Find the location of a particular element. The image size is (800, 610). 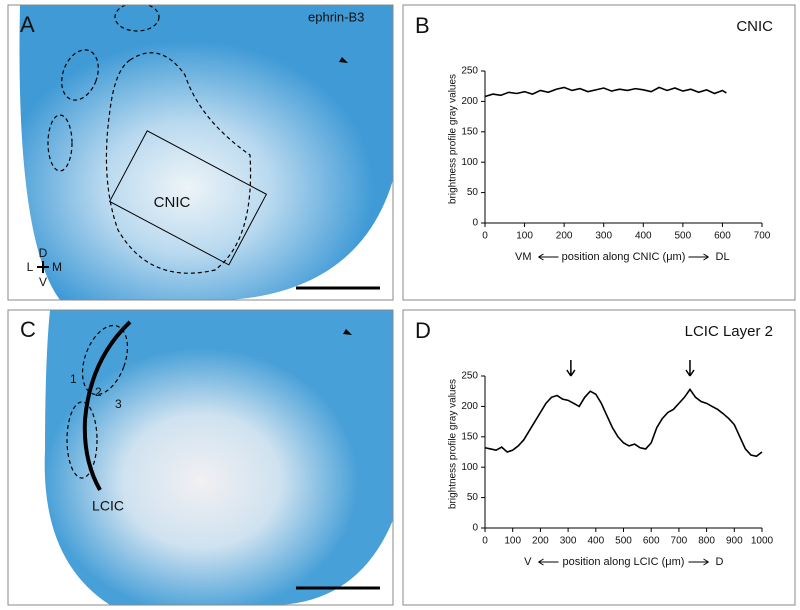

orient-m: M is located at coordinates (57, 267).